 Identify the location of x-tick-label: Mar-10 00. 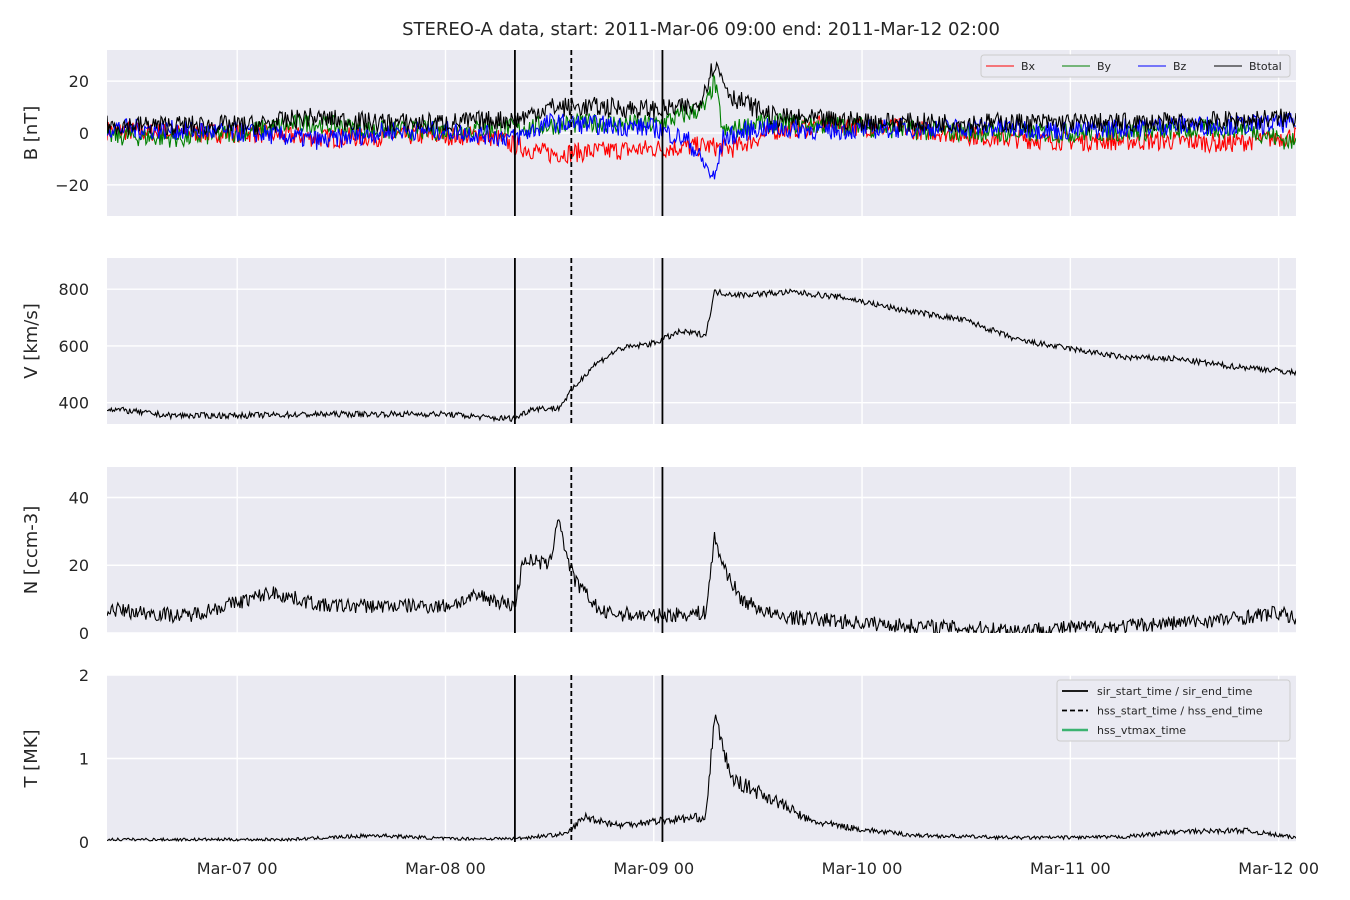
(862, 868).